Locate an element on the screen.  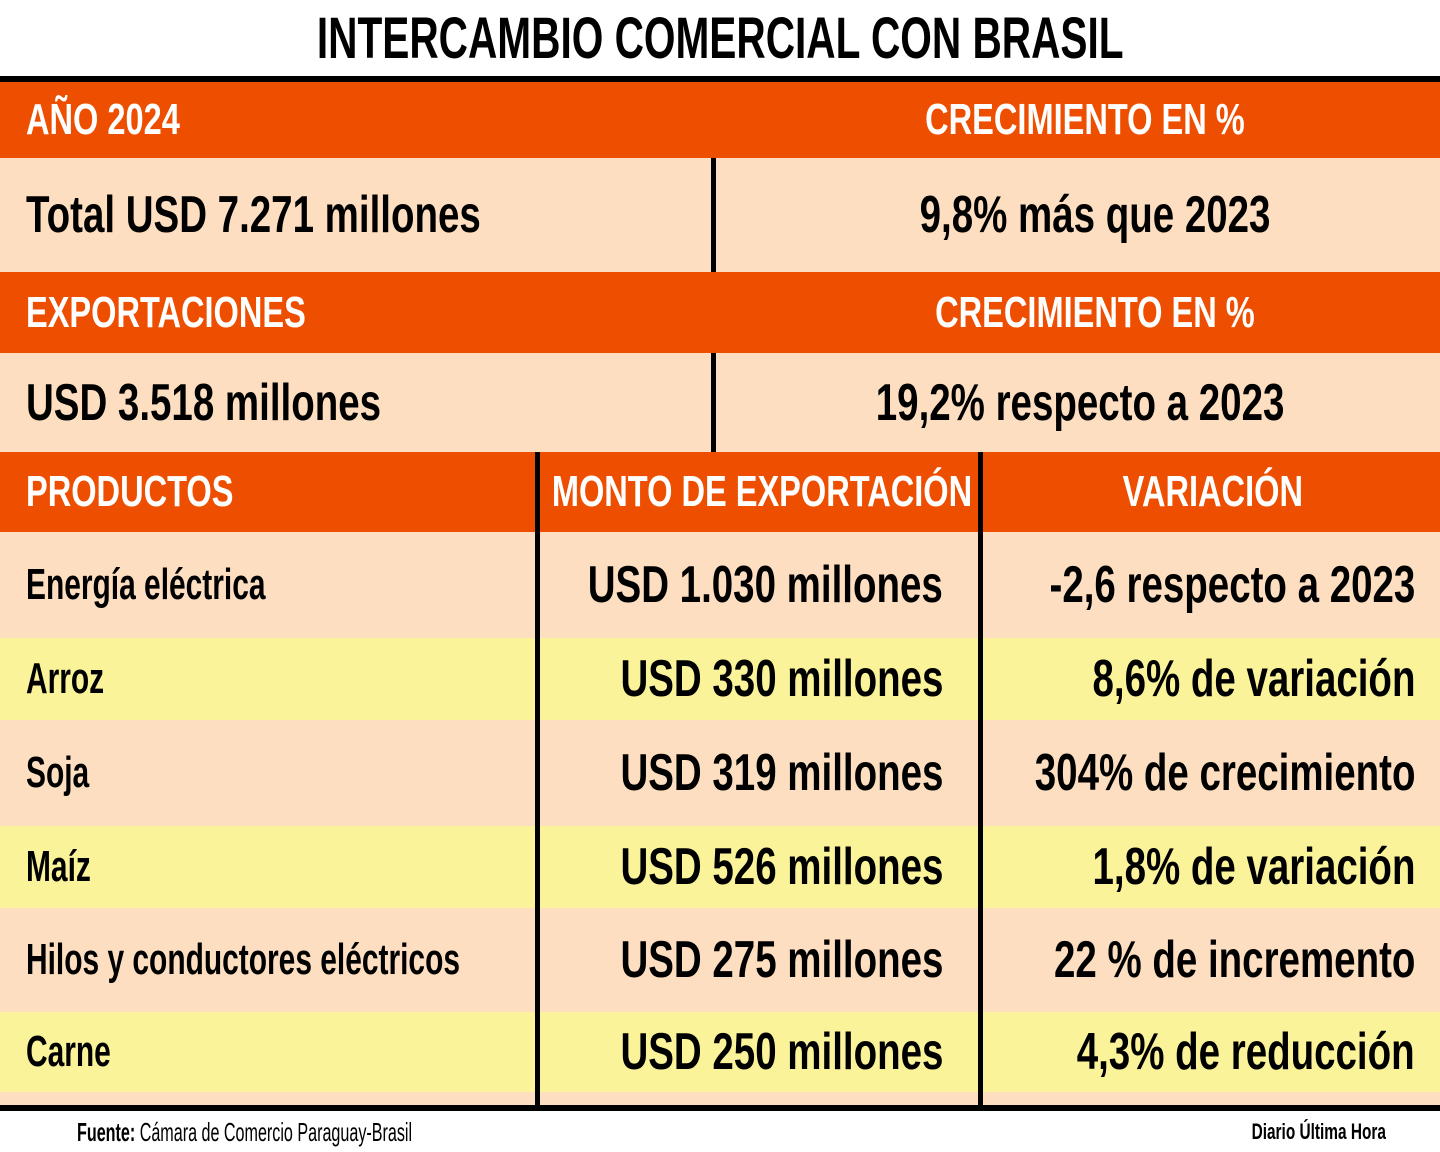
column-header-amount: MONTO DE EXPORTACIÓN is located at coordinates (761, 491).